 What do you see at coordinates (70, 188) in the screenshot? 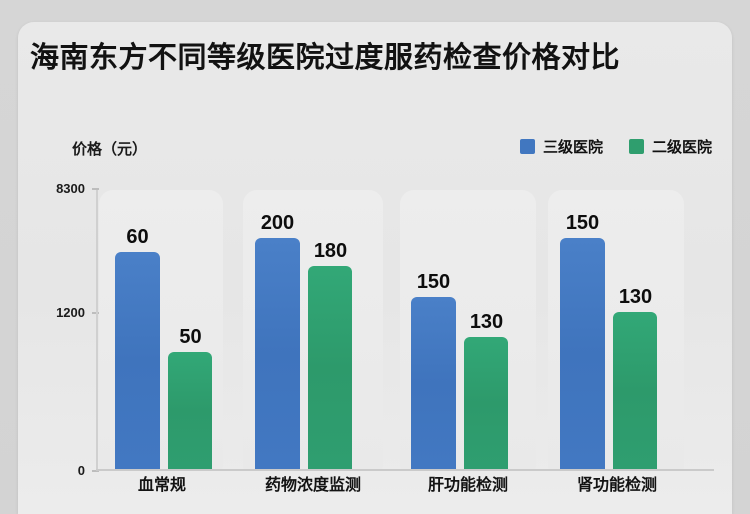
I see `y-tick-label-8300: 8300` at bounding box center [70, 188].